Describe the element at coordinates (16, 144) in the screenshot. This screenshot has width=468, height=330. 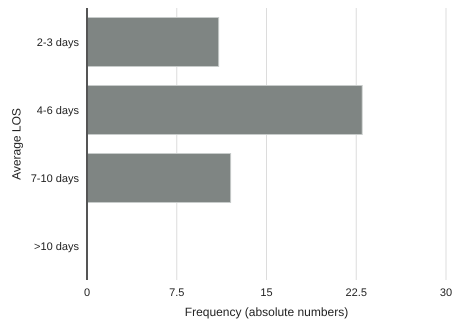
I see `y-axis-title: Average LOS` at that location.